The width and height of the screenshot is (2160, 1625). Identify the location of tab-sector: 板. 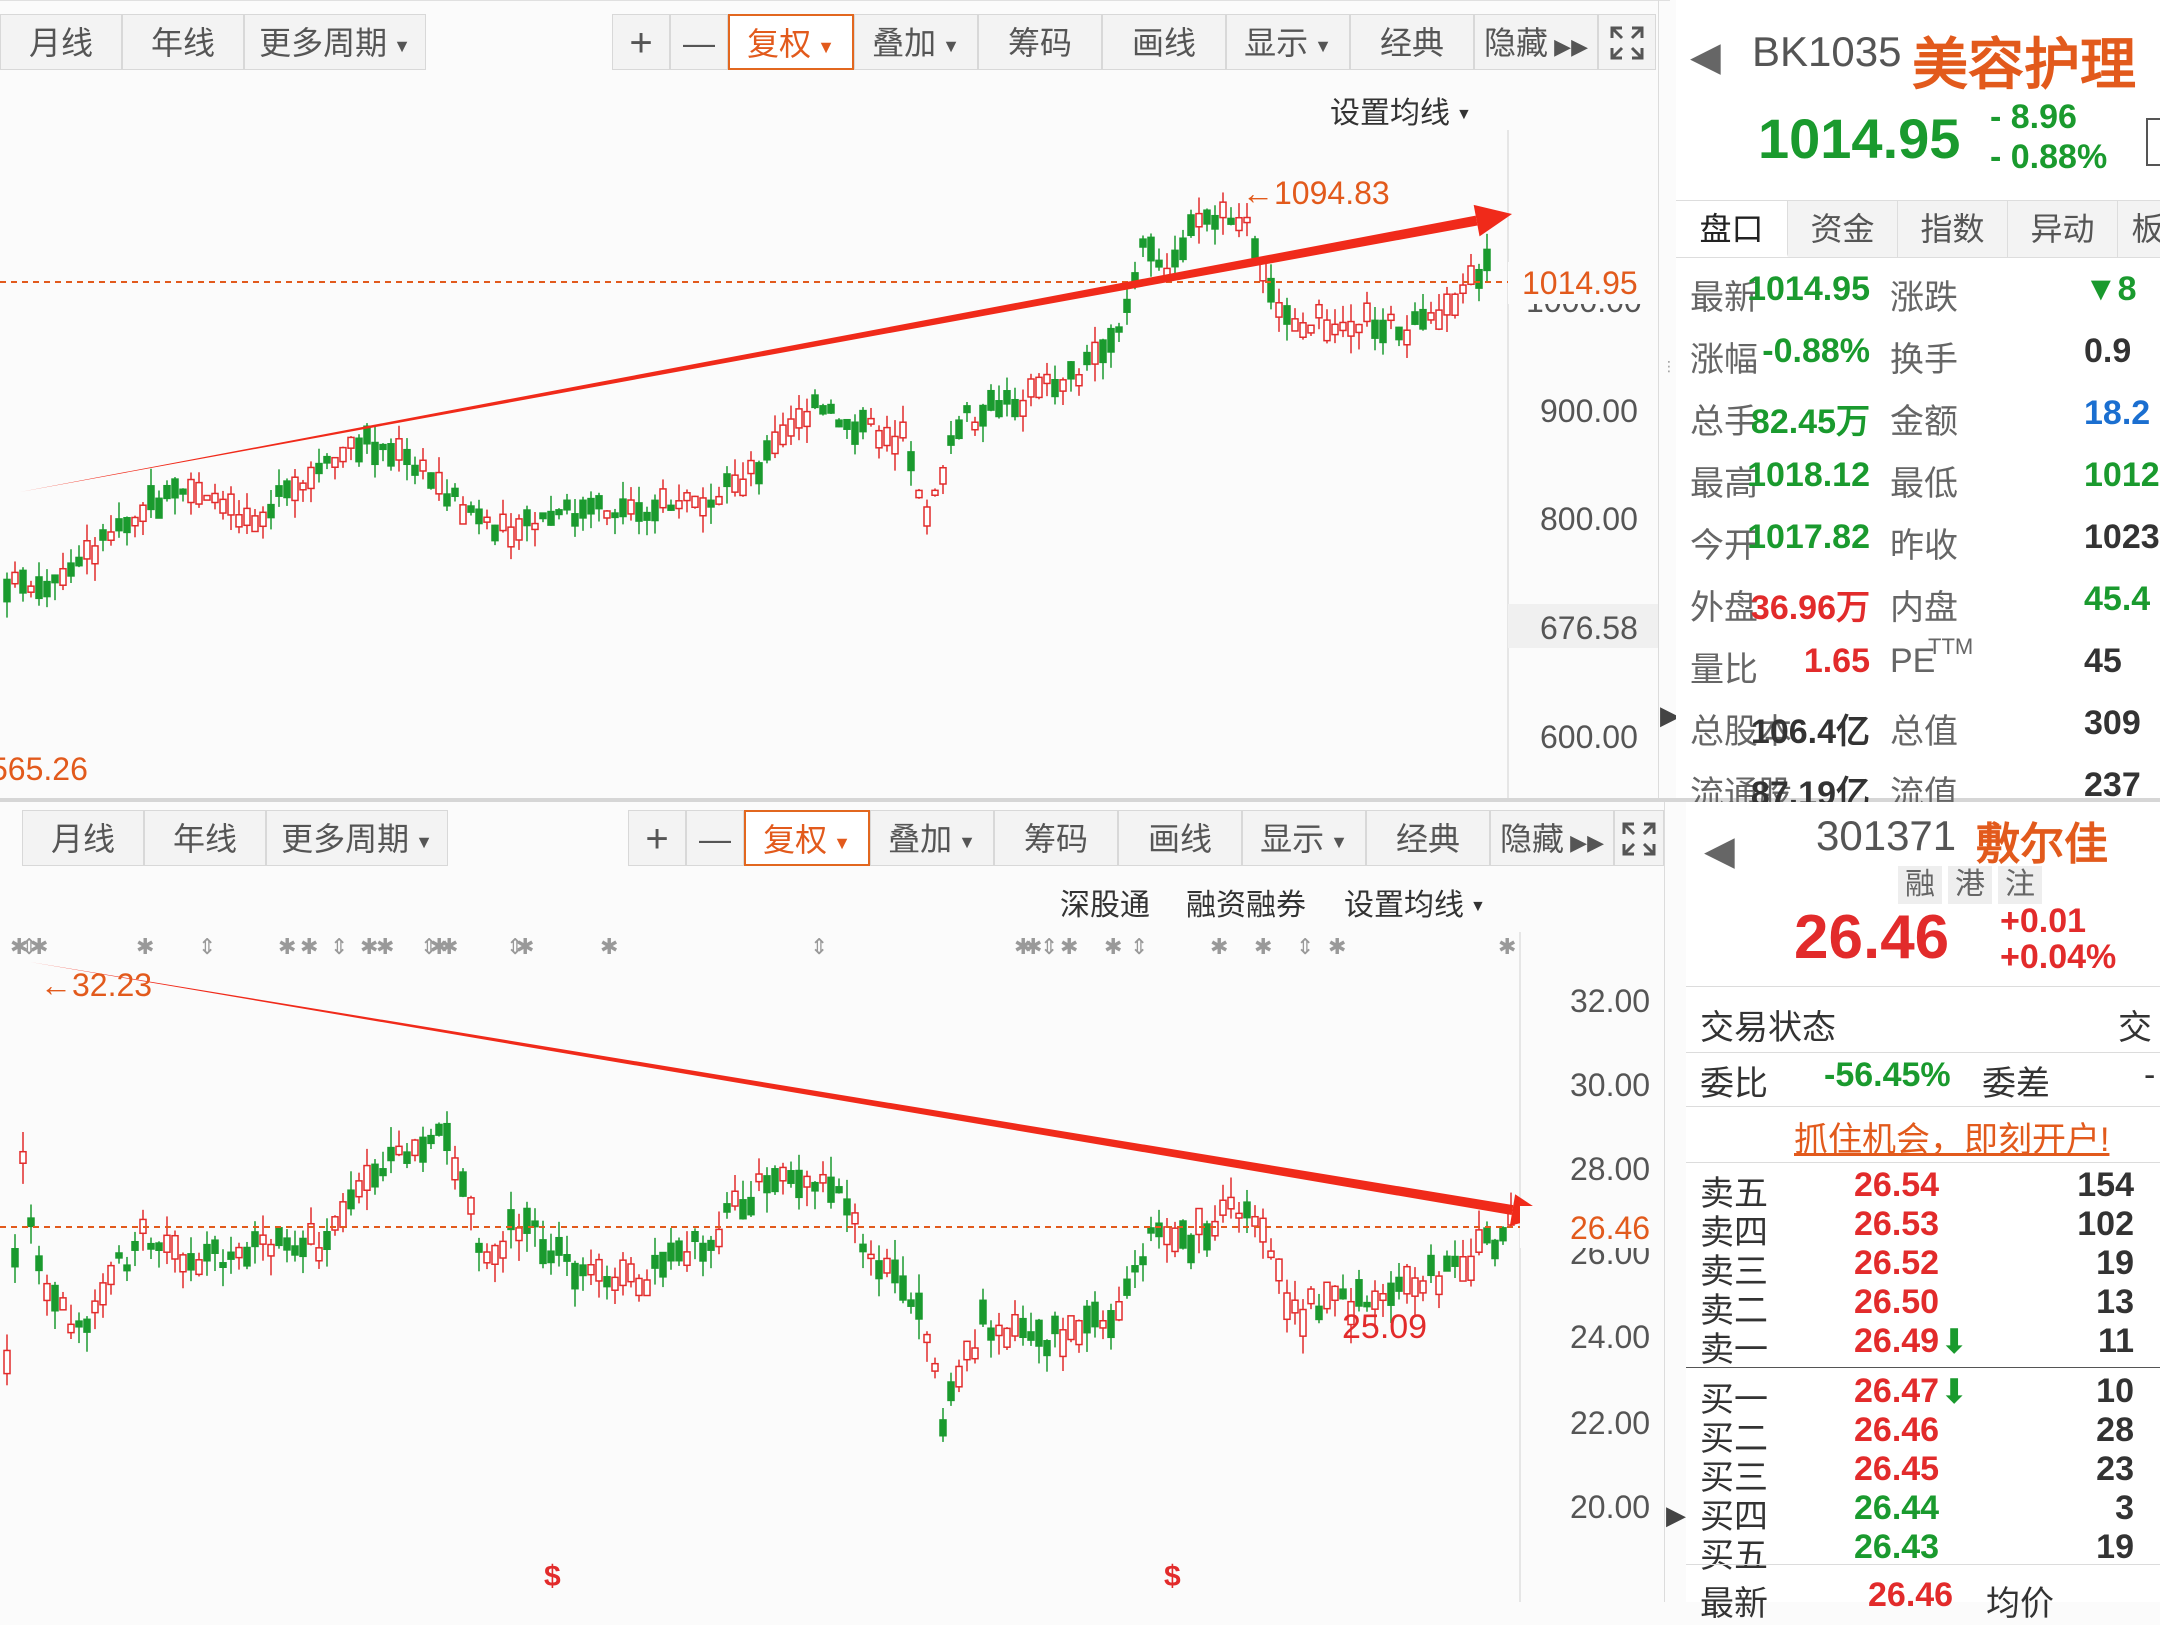
(2139, 229).